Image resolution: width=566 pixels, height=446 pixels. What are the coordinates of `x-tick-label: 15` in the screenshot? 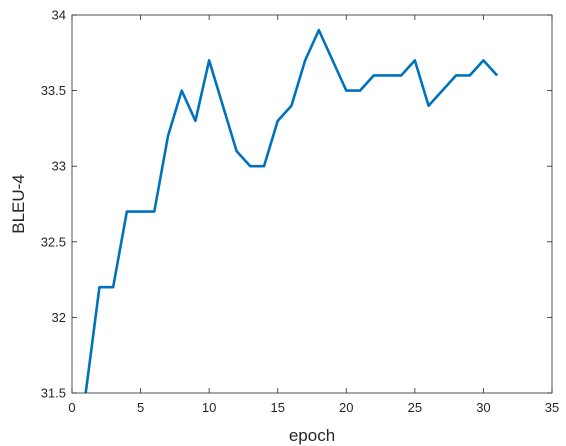 It's located at (277, 407).